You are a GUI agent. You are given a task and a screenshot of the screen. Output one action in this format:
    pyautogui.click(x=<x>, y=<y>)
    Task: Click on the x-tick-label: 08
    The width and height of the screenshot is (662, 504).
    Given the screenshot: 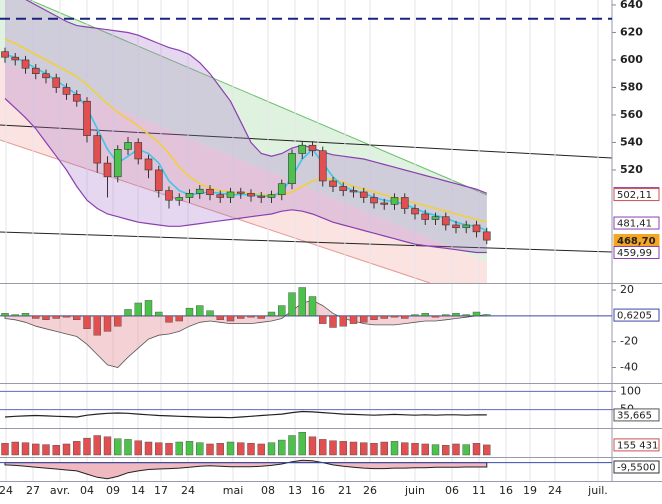 What is the action you would take?
    pyautogui.click(x=268, y=490)
    